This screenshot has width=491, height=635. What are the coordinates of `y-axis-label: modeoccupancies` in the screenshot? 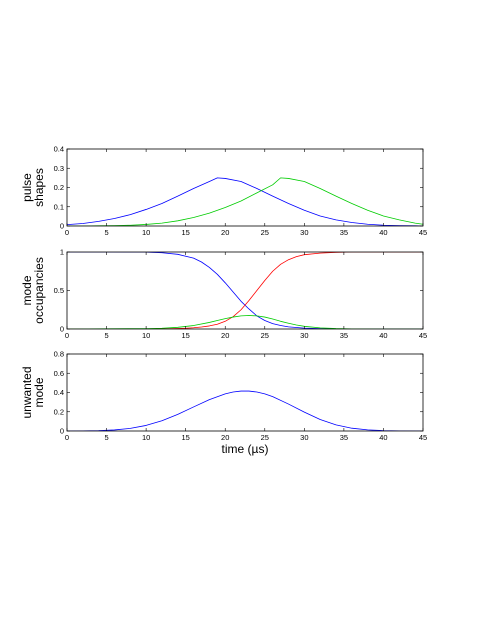 It's located at (33, 290).